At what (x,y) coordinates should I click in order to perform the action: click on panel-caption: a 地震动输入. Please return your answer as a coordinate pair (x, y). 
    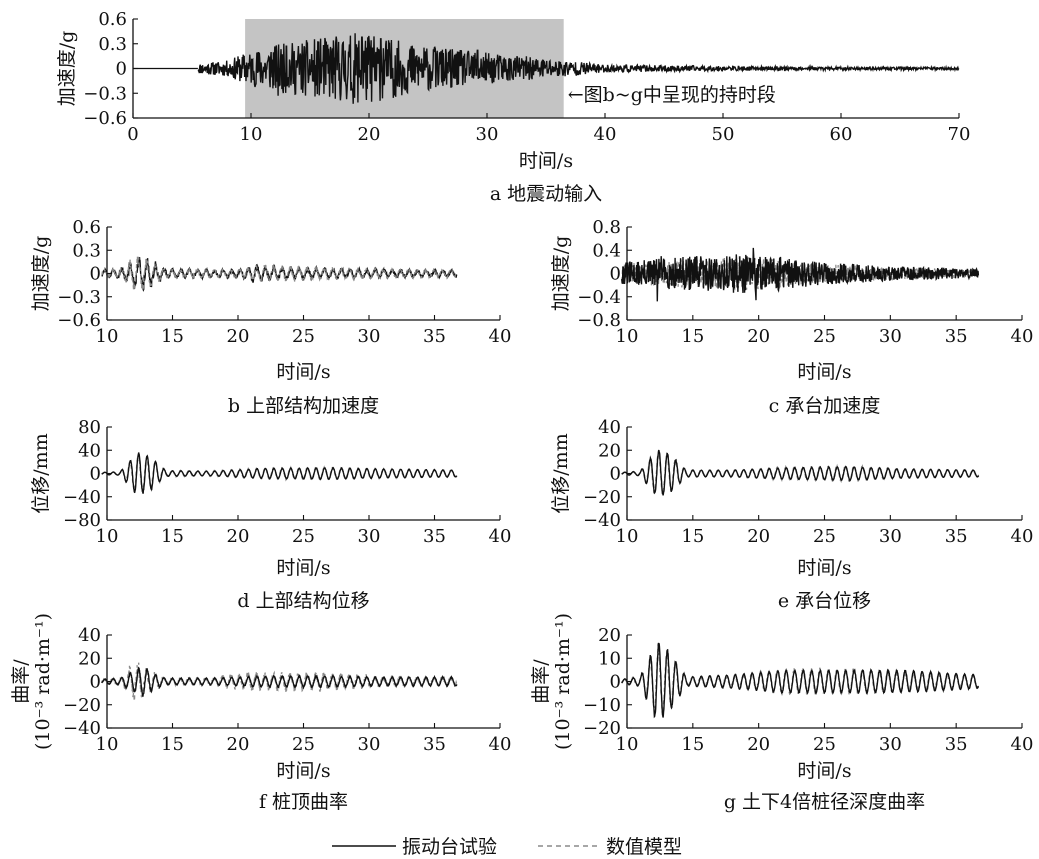
    Looking at the image, I should click on (546, 194).